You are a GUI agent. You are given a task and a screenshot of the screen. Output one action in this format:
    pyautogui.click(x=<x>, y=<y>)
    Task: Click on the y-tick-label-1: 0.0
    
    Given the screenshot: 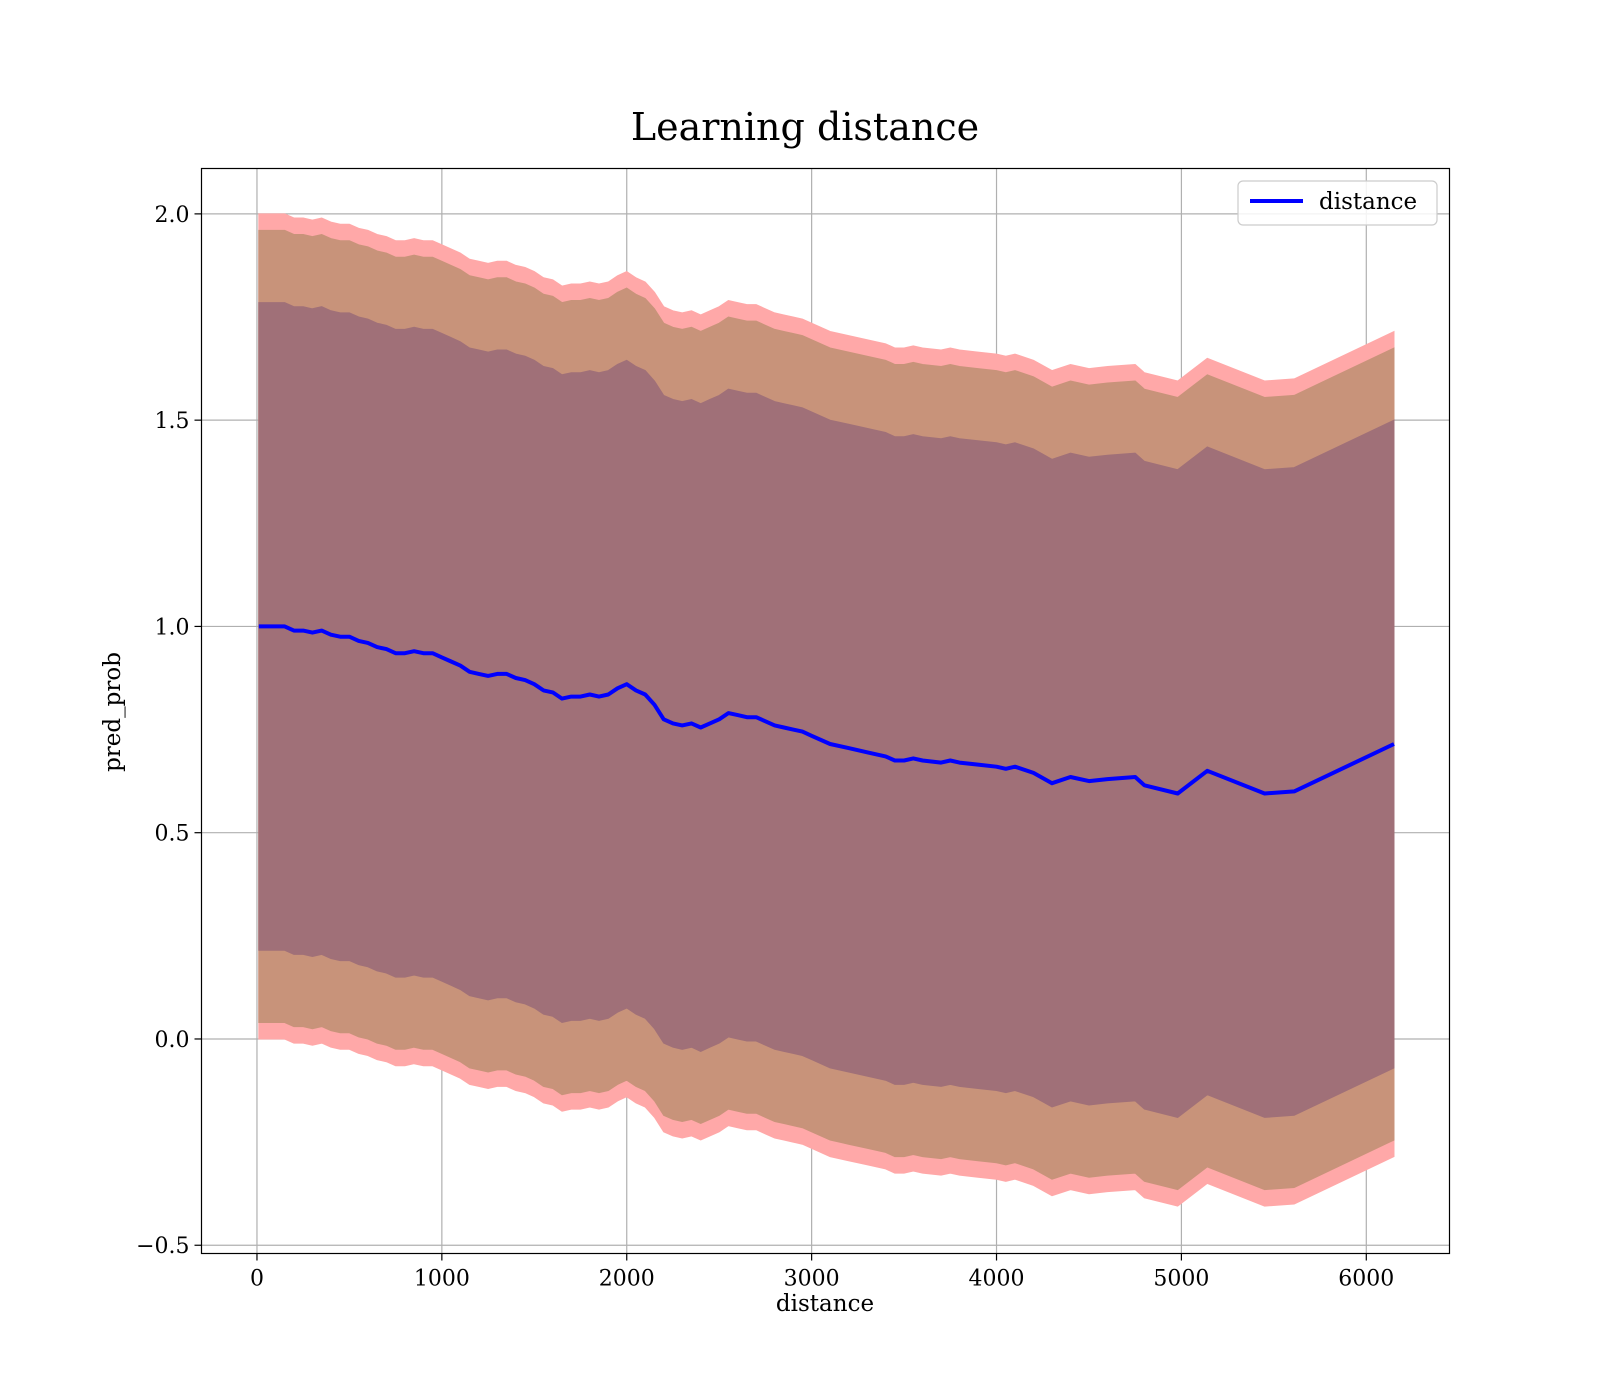 What is the action you would take?
    pyautogui.click(x=172, y=1040)
    